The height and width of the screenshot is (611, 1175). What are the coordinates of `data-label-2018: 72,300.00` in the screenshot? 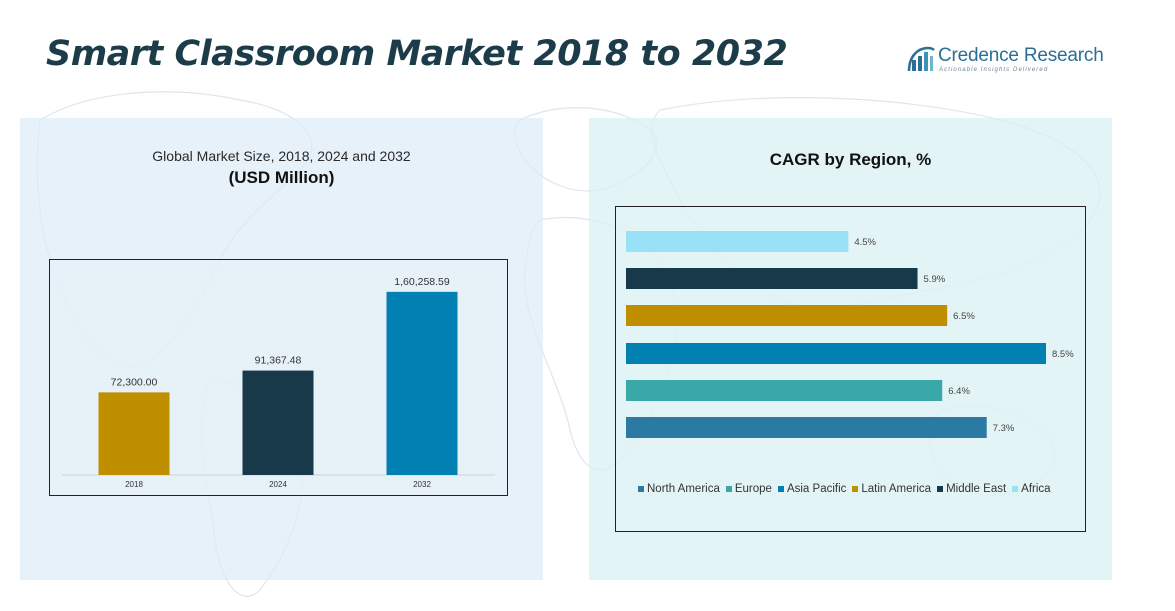 It's located at (134, 382).